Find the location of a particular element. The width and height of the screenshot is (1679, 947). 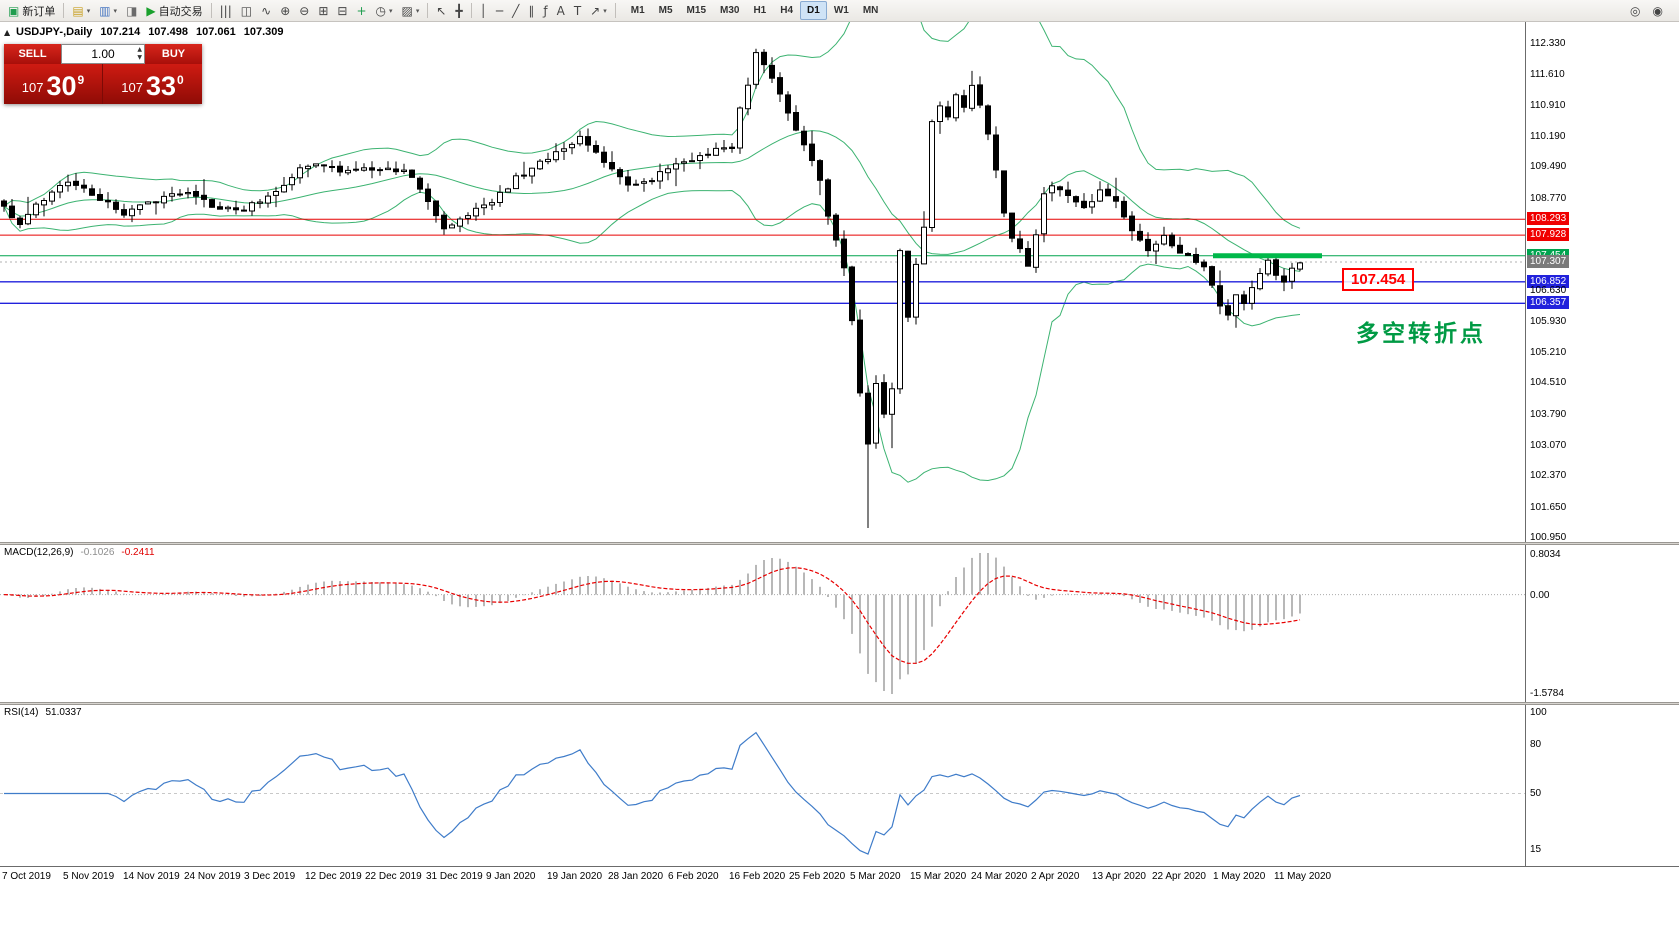

zoom-in-button: ⊕ is located at coordinates (285, 11).